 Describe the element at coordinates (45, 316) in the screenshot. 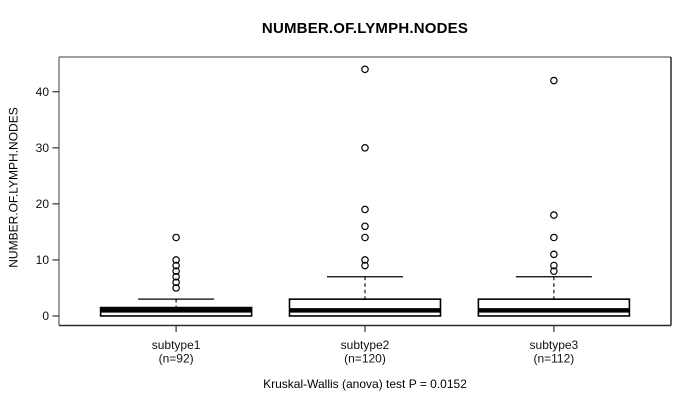

I see `y-tick-label: 0` at that location.